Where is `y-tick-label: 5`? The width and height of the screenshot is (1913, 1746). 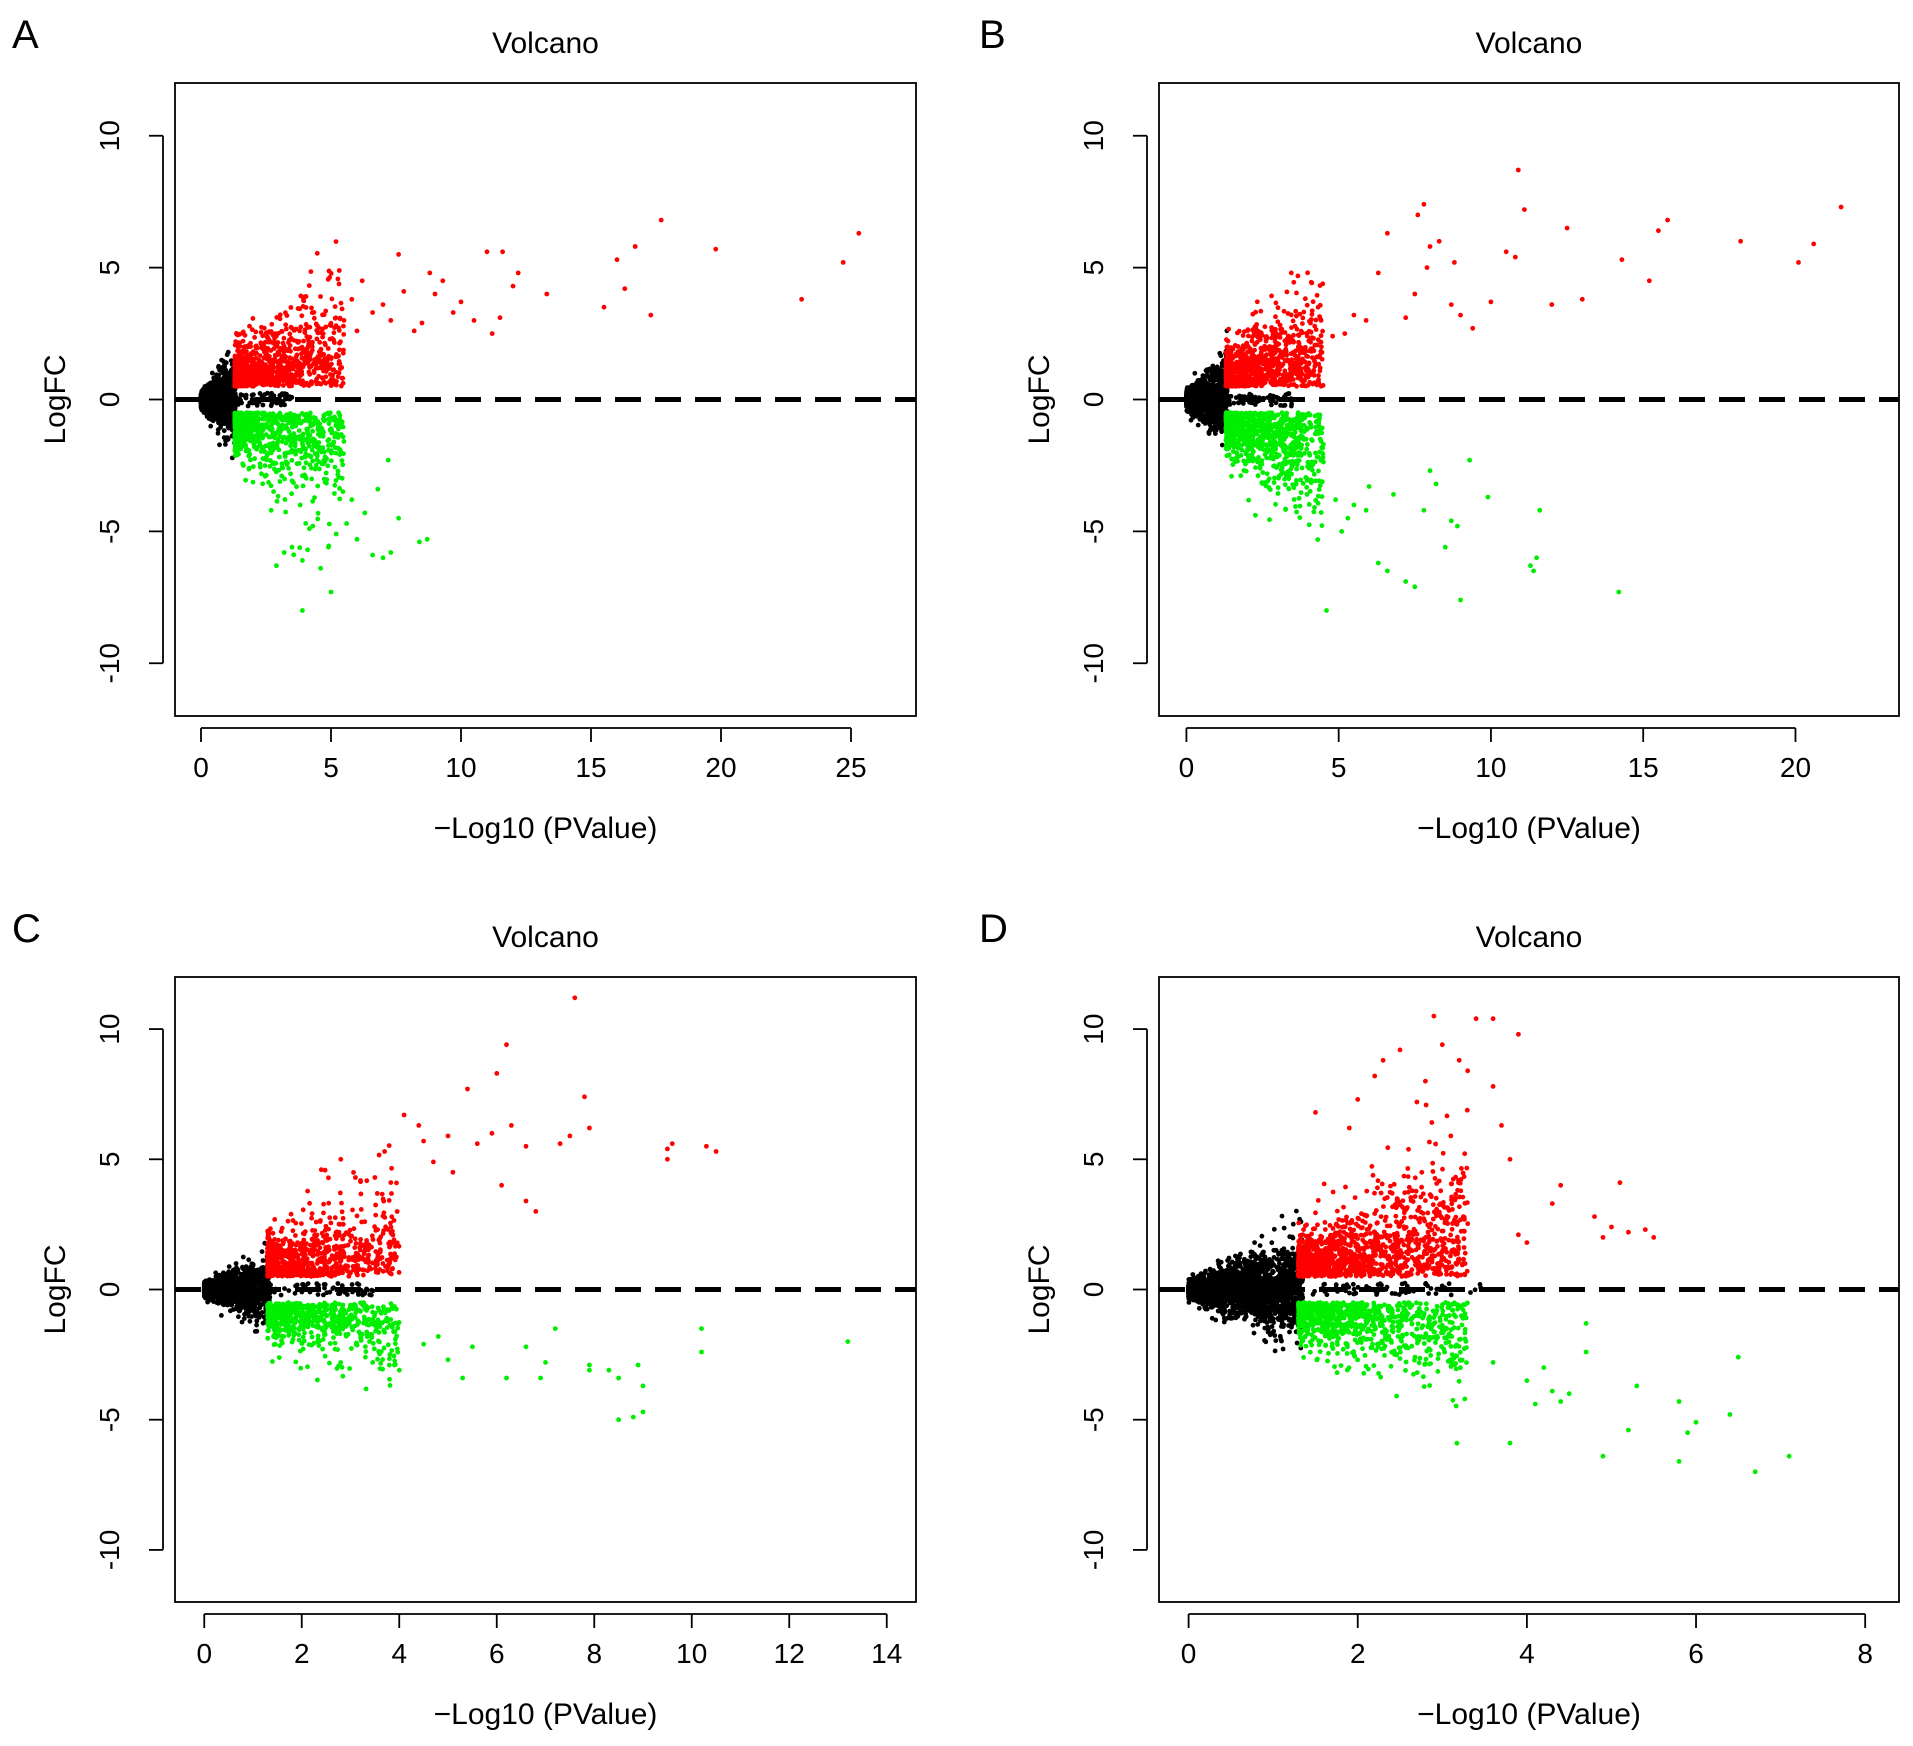
y-tick-label: 5 is located at coordinates (109, 268).